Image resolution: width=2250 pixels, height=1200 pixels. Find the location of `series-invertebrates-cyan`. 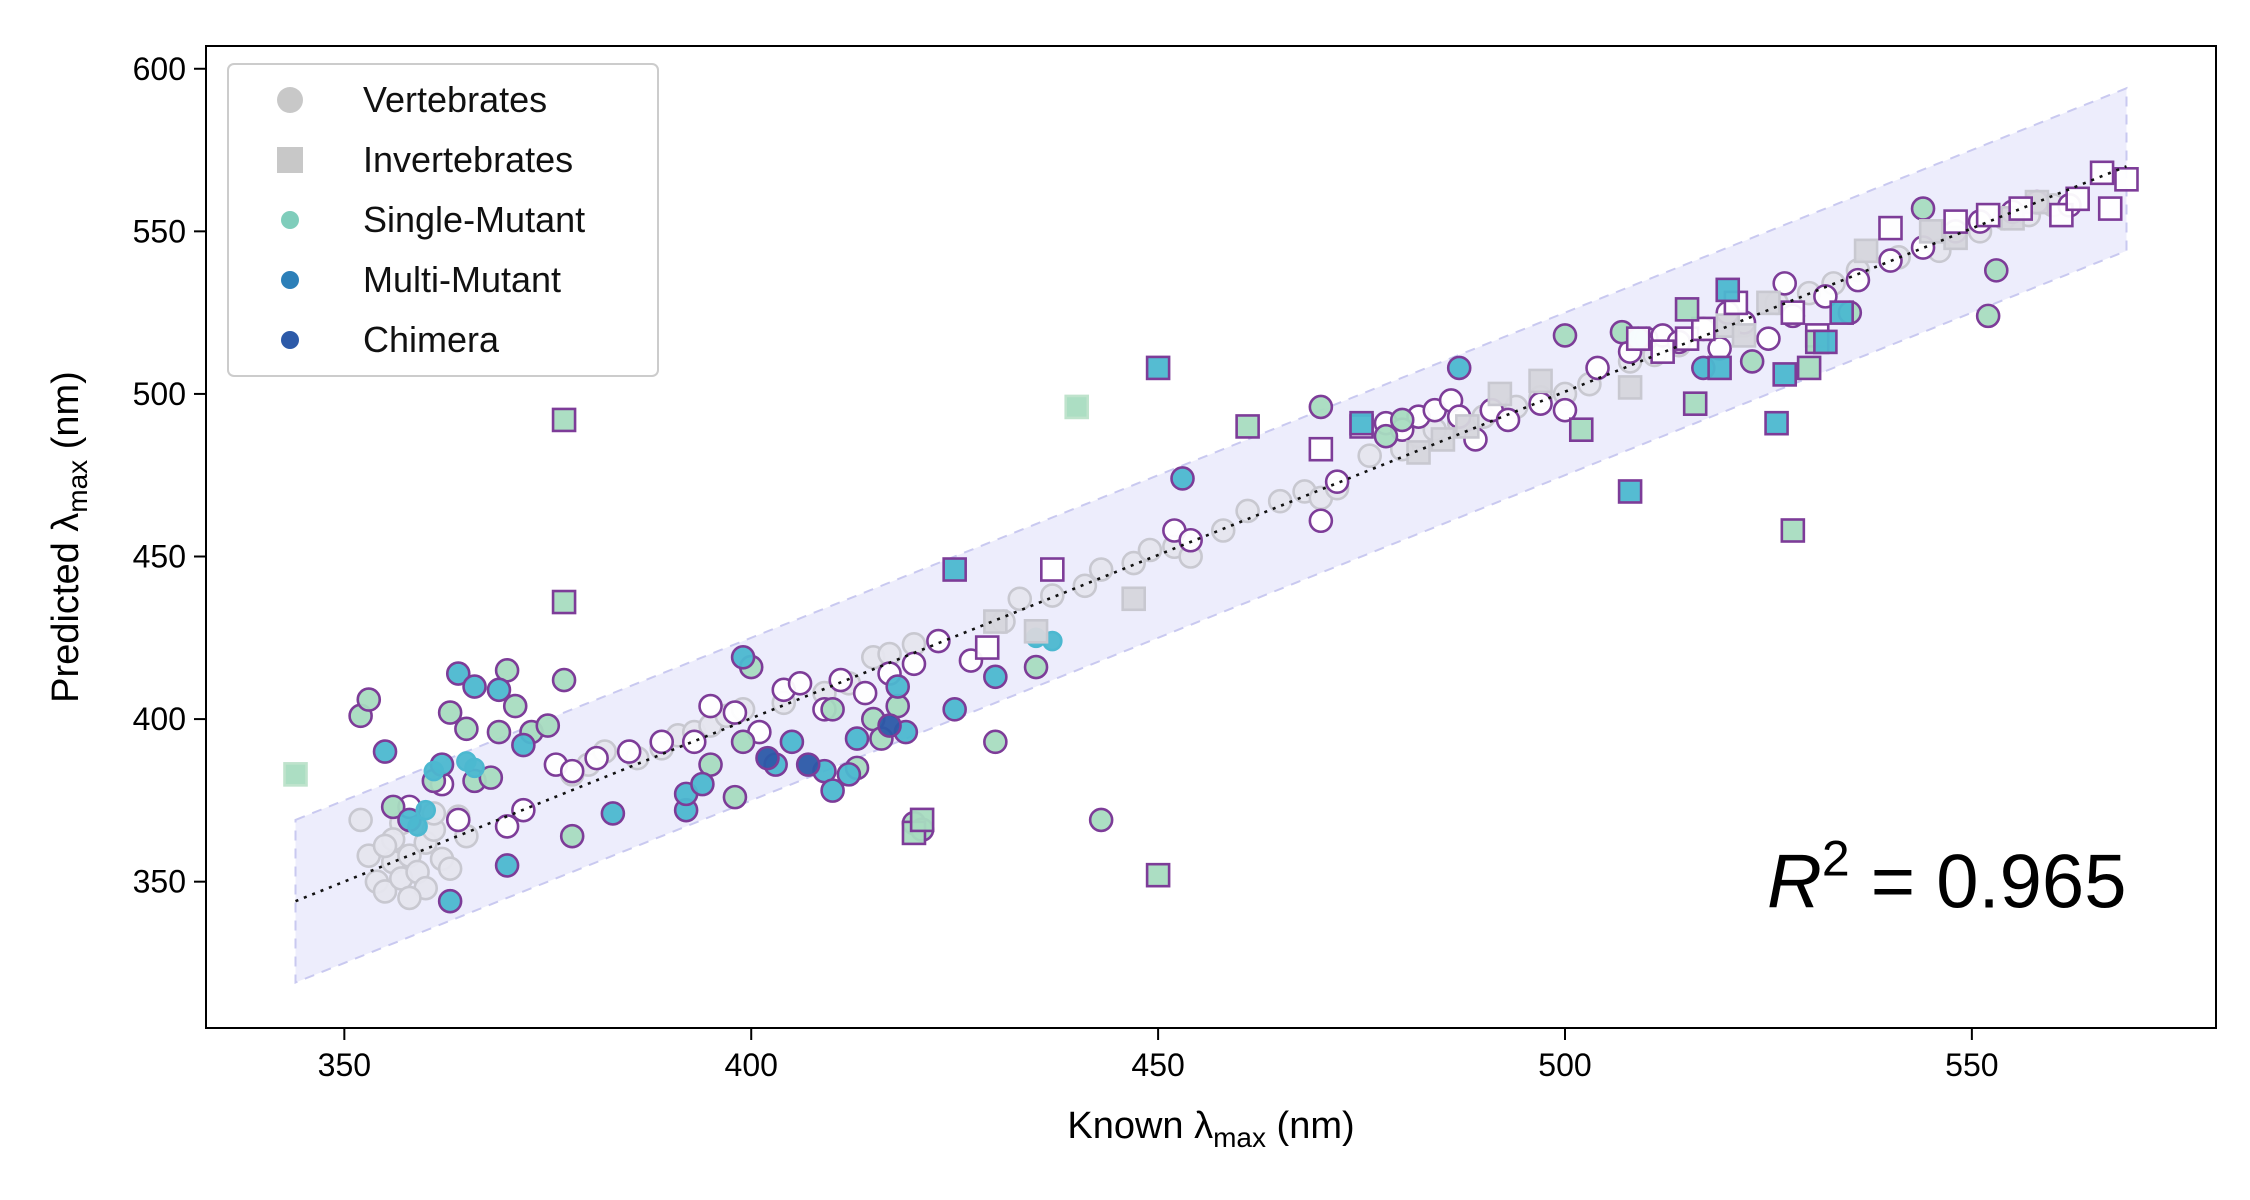

series-invertebrates-cyan is located at coordinates (1398, 429).